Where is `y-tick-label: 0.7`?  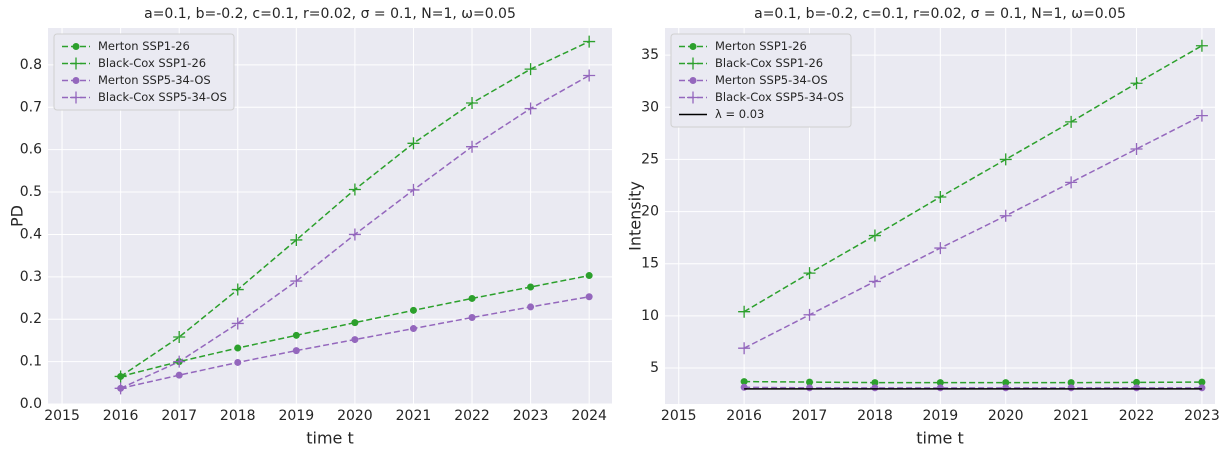 y-tick-label: 0.7 is located at coordinates (31, 107).